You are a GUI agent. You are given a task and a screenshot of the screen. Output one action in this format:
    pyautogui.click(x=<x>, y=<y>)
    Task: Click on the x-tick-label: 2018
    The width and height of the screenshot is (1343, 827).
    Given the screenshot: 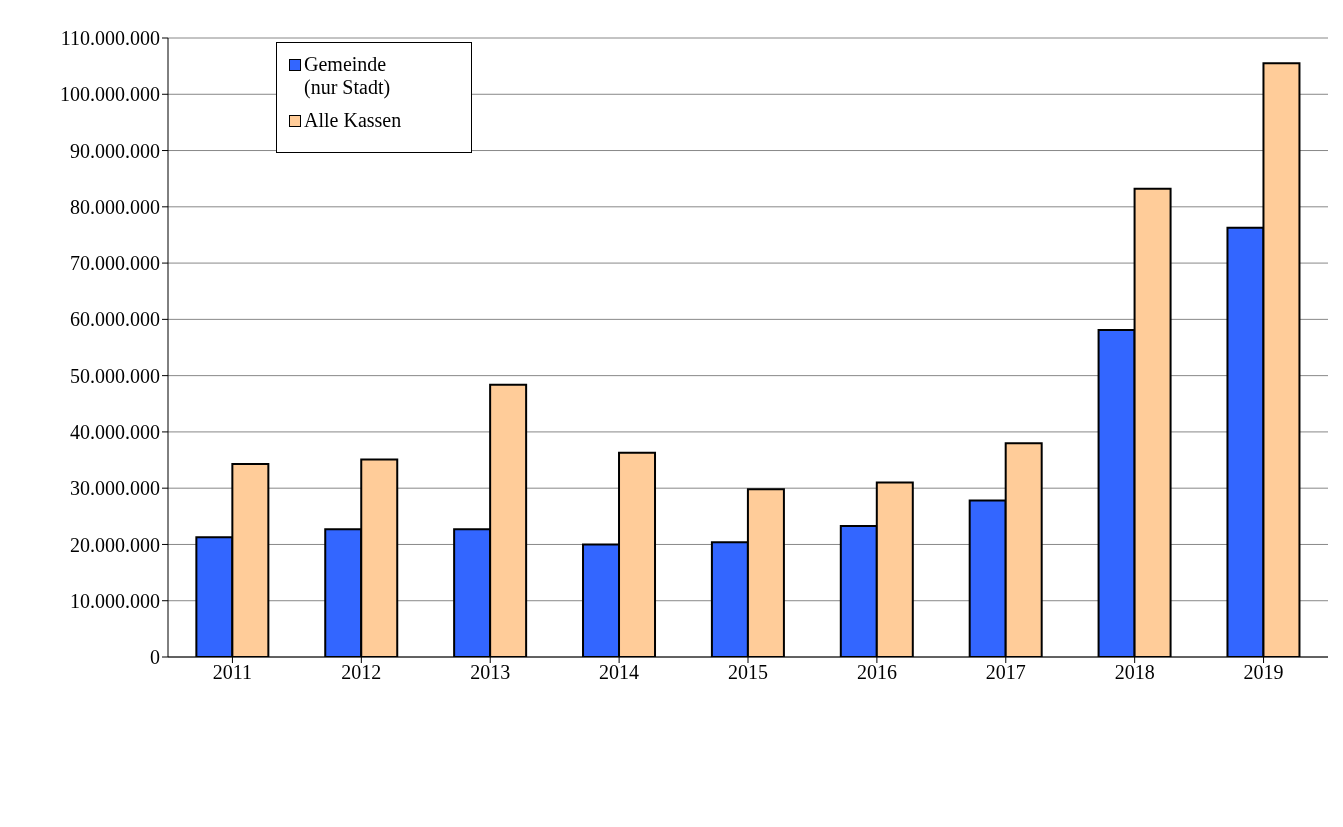 What is the action you would take?
    pyautogui.click(x=1134, y=672)
    